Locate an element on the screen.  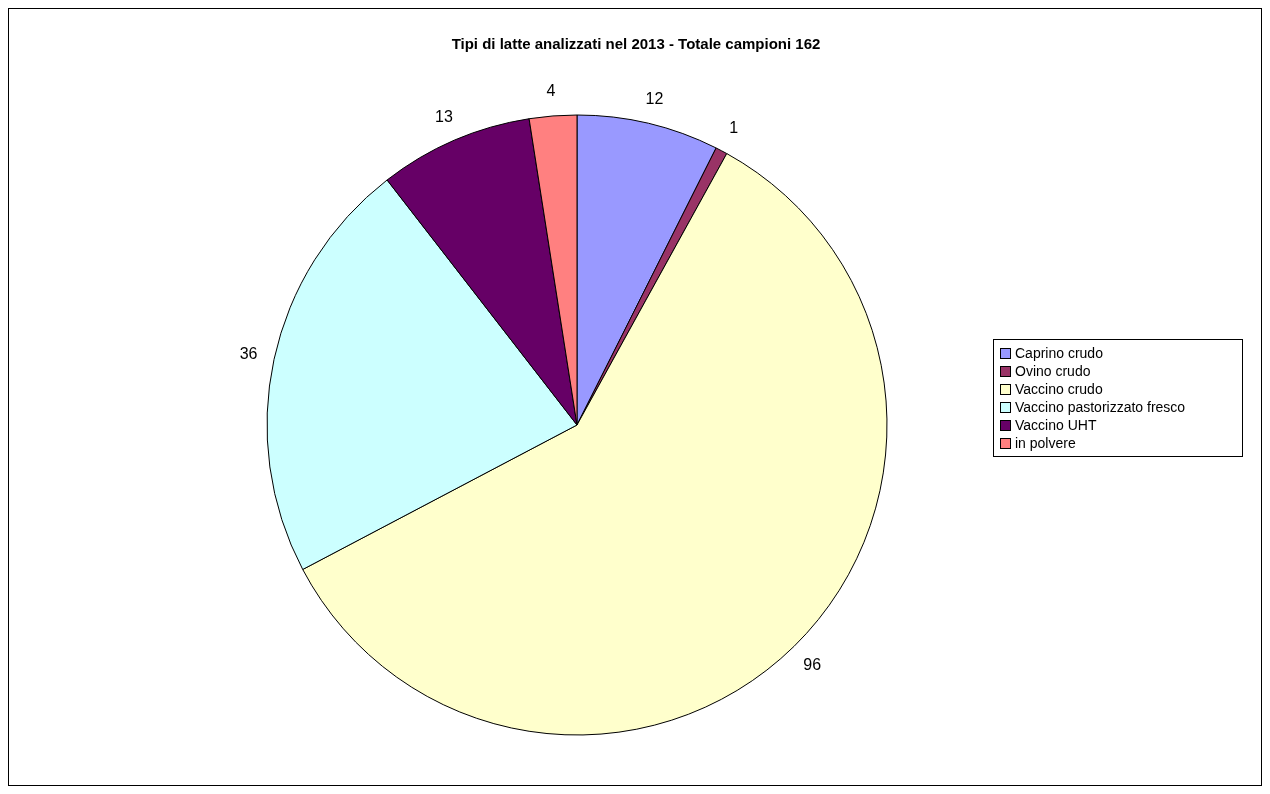
data-label: 12 is located at coordinates (654, 98).